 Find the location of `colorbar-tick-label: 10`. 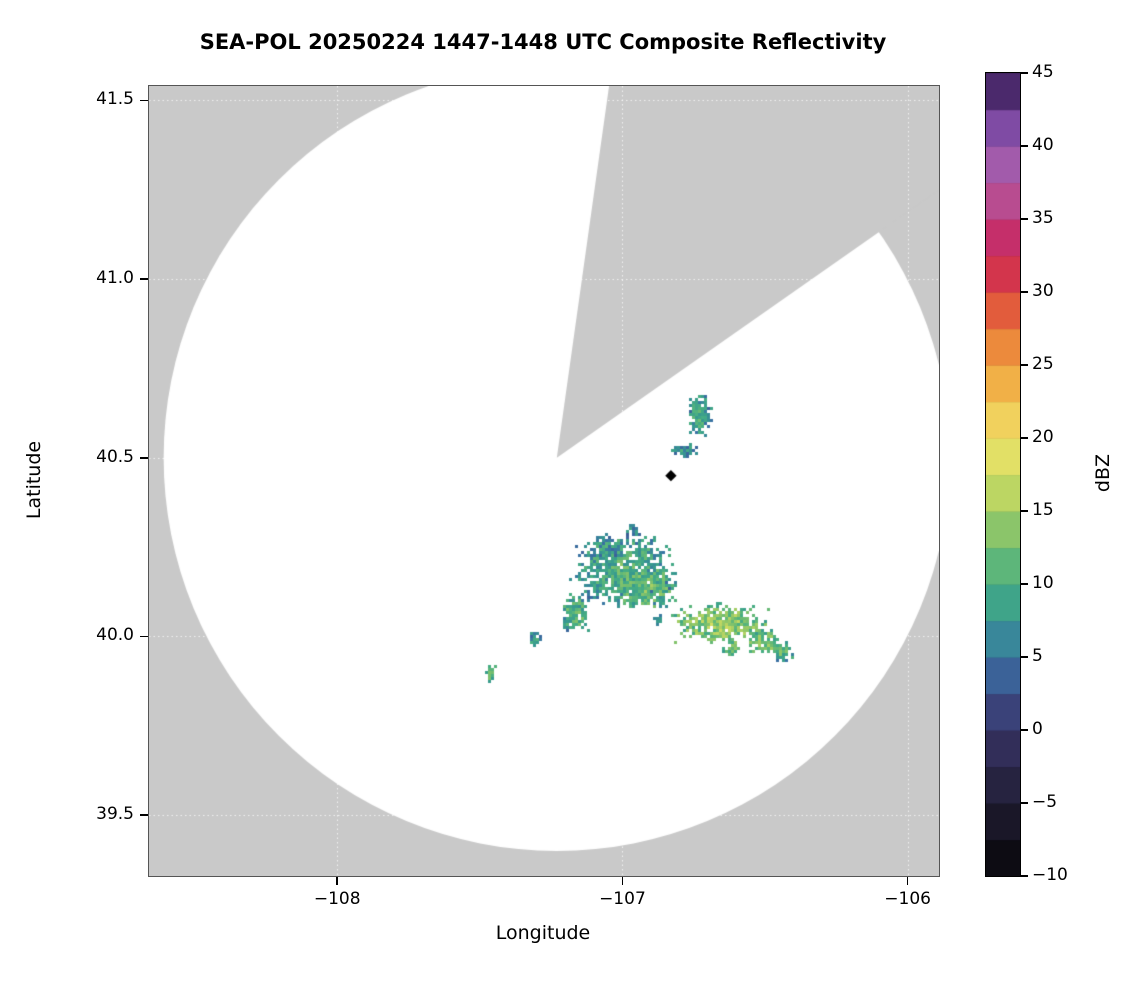

colorbar-tick-label: 10 is located at coordinates (1043, 583).